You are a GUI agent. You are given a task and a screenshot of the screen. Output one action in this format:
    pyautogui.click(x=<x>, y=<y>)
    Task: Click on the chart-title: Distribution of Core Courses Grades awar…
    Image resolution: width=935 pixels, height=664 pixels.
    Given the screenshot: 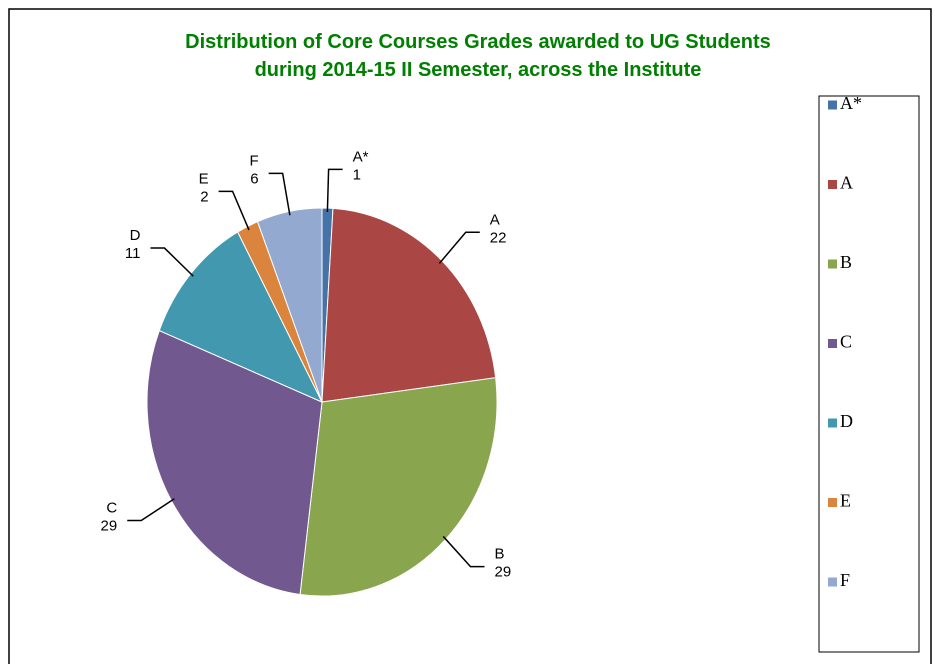 What is the action you would take?
    pyautogui.click(x=478, y=42)
    